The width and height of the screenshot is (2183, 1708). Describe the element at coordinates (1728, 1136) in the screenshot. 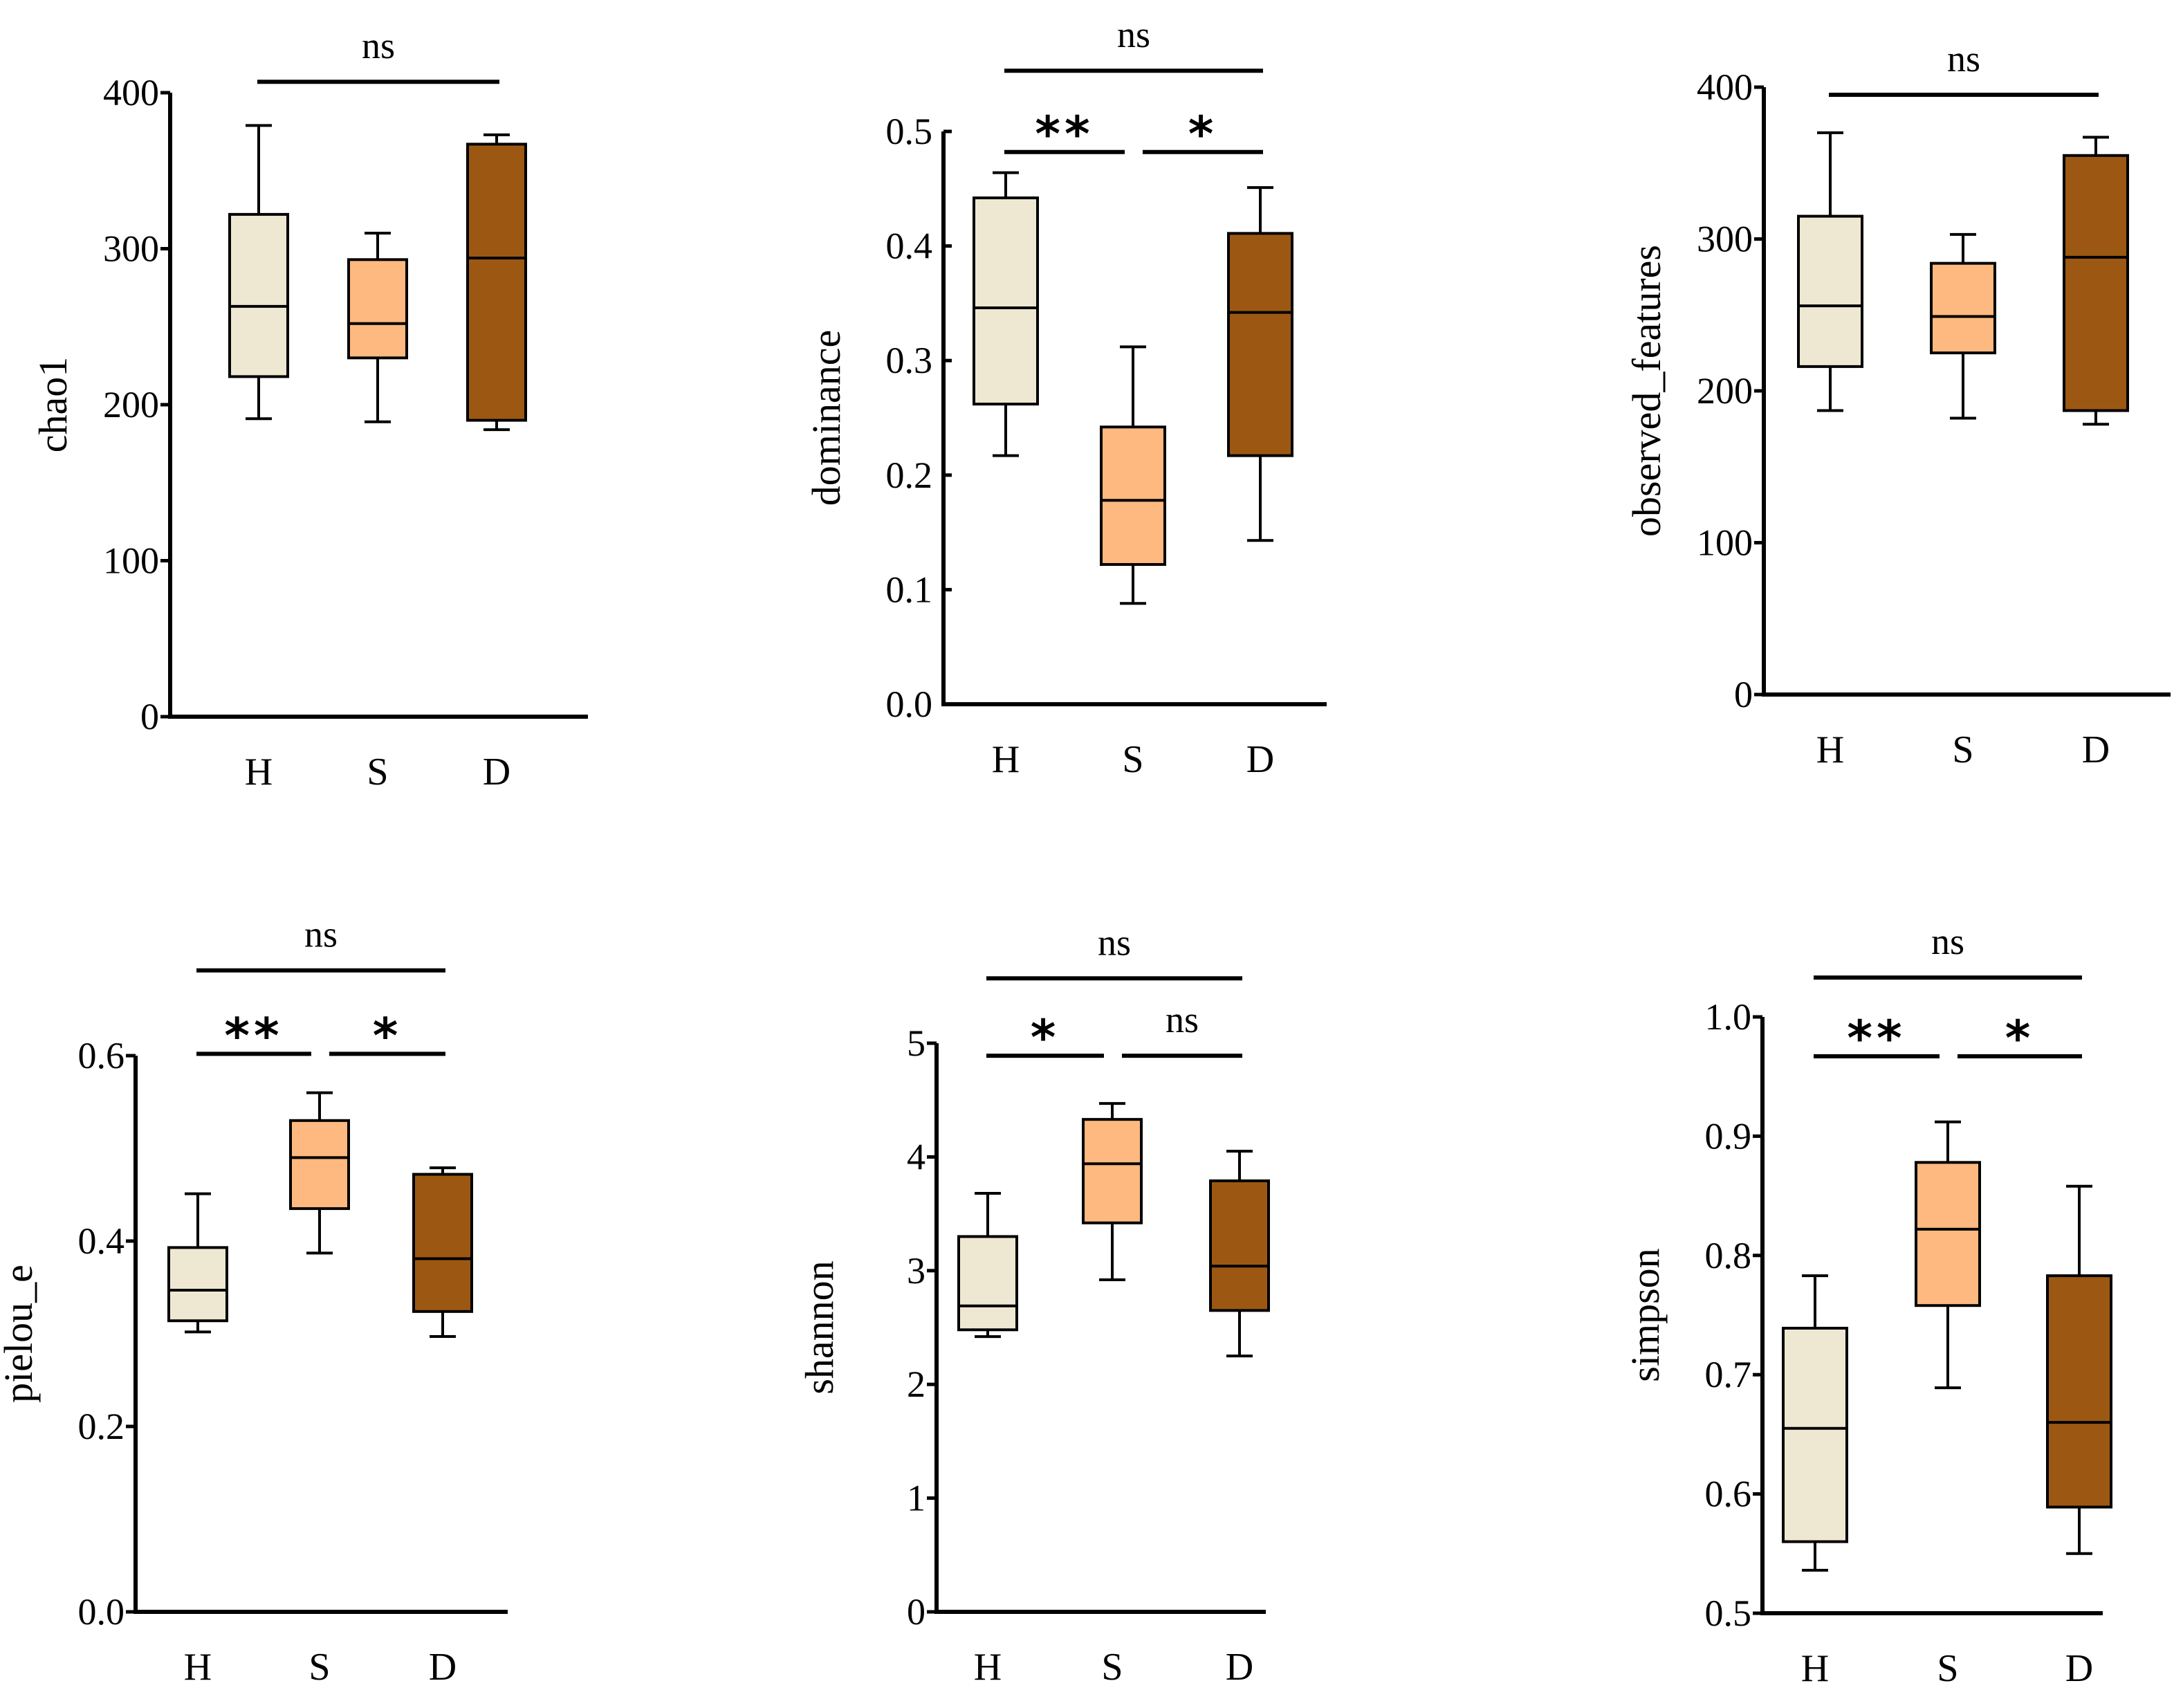

I see `y-tick-label: 0.9` at that location.